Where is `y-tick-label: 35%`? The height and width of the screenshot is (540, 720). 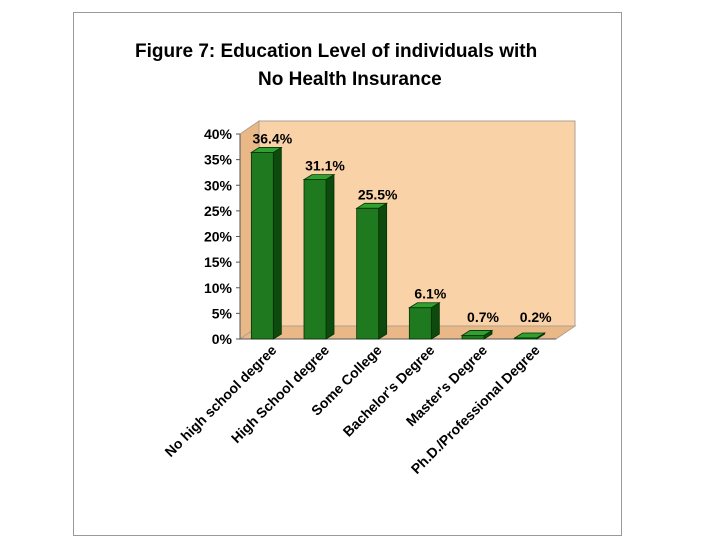 y-tick-label: 35% is located at coordinates (218, 160).